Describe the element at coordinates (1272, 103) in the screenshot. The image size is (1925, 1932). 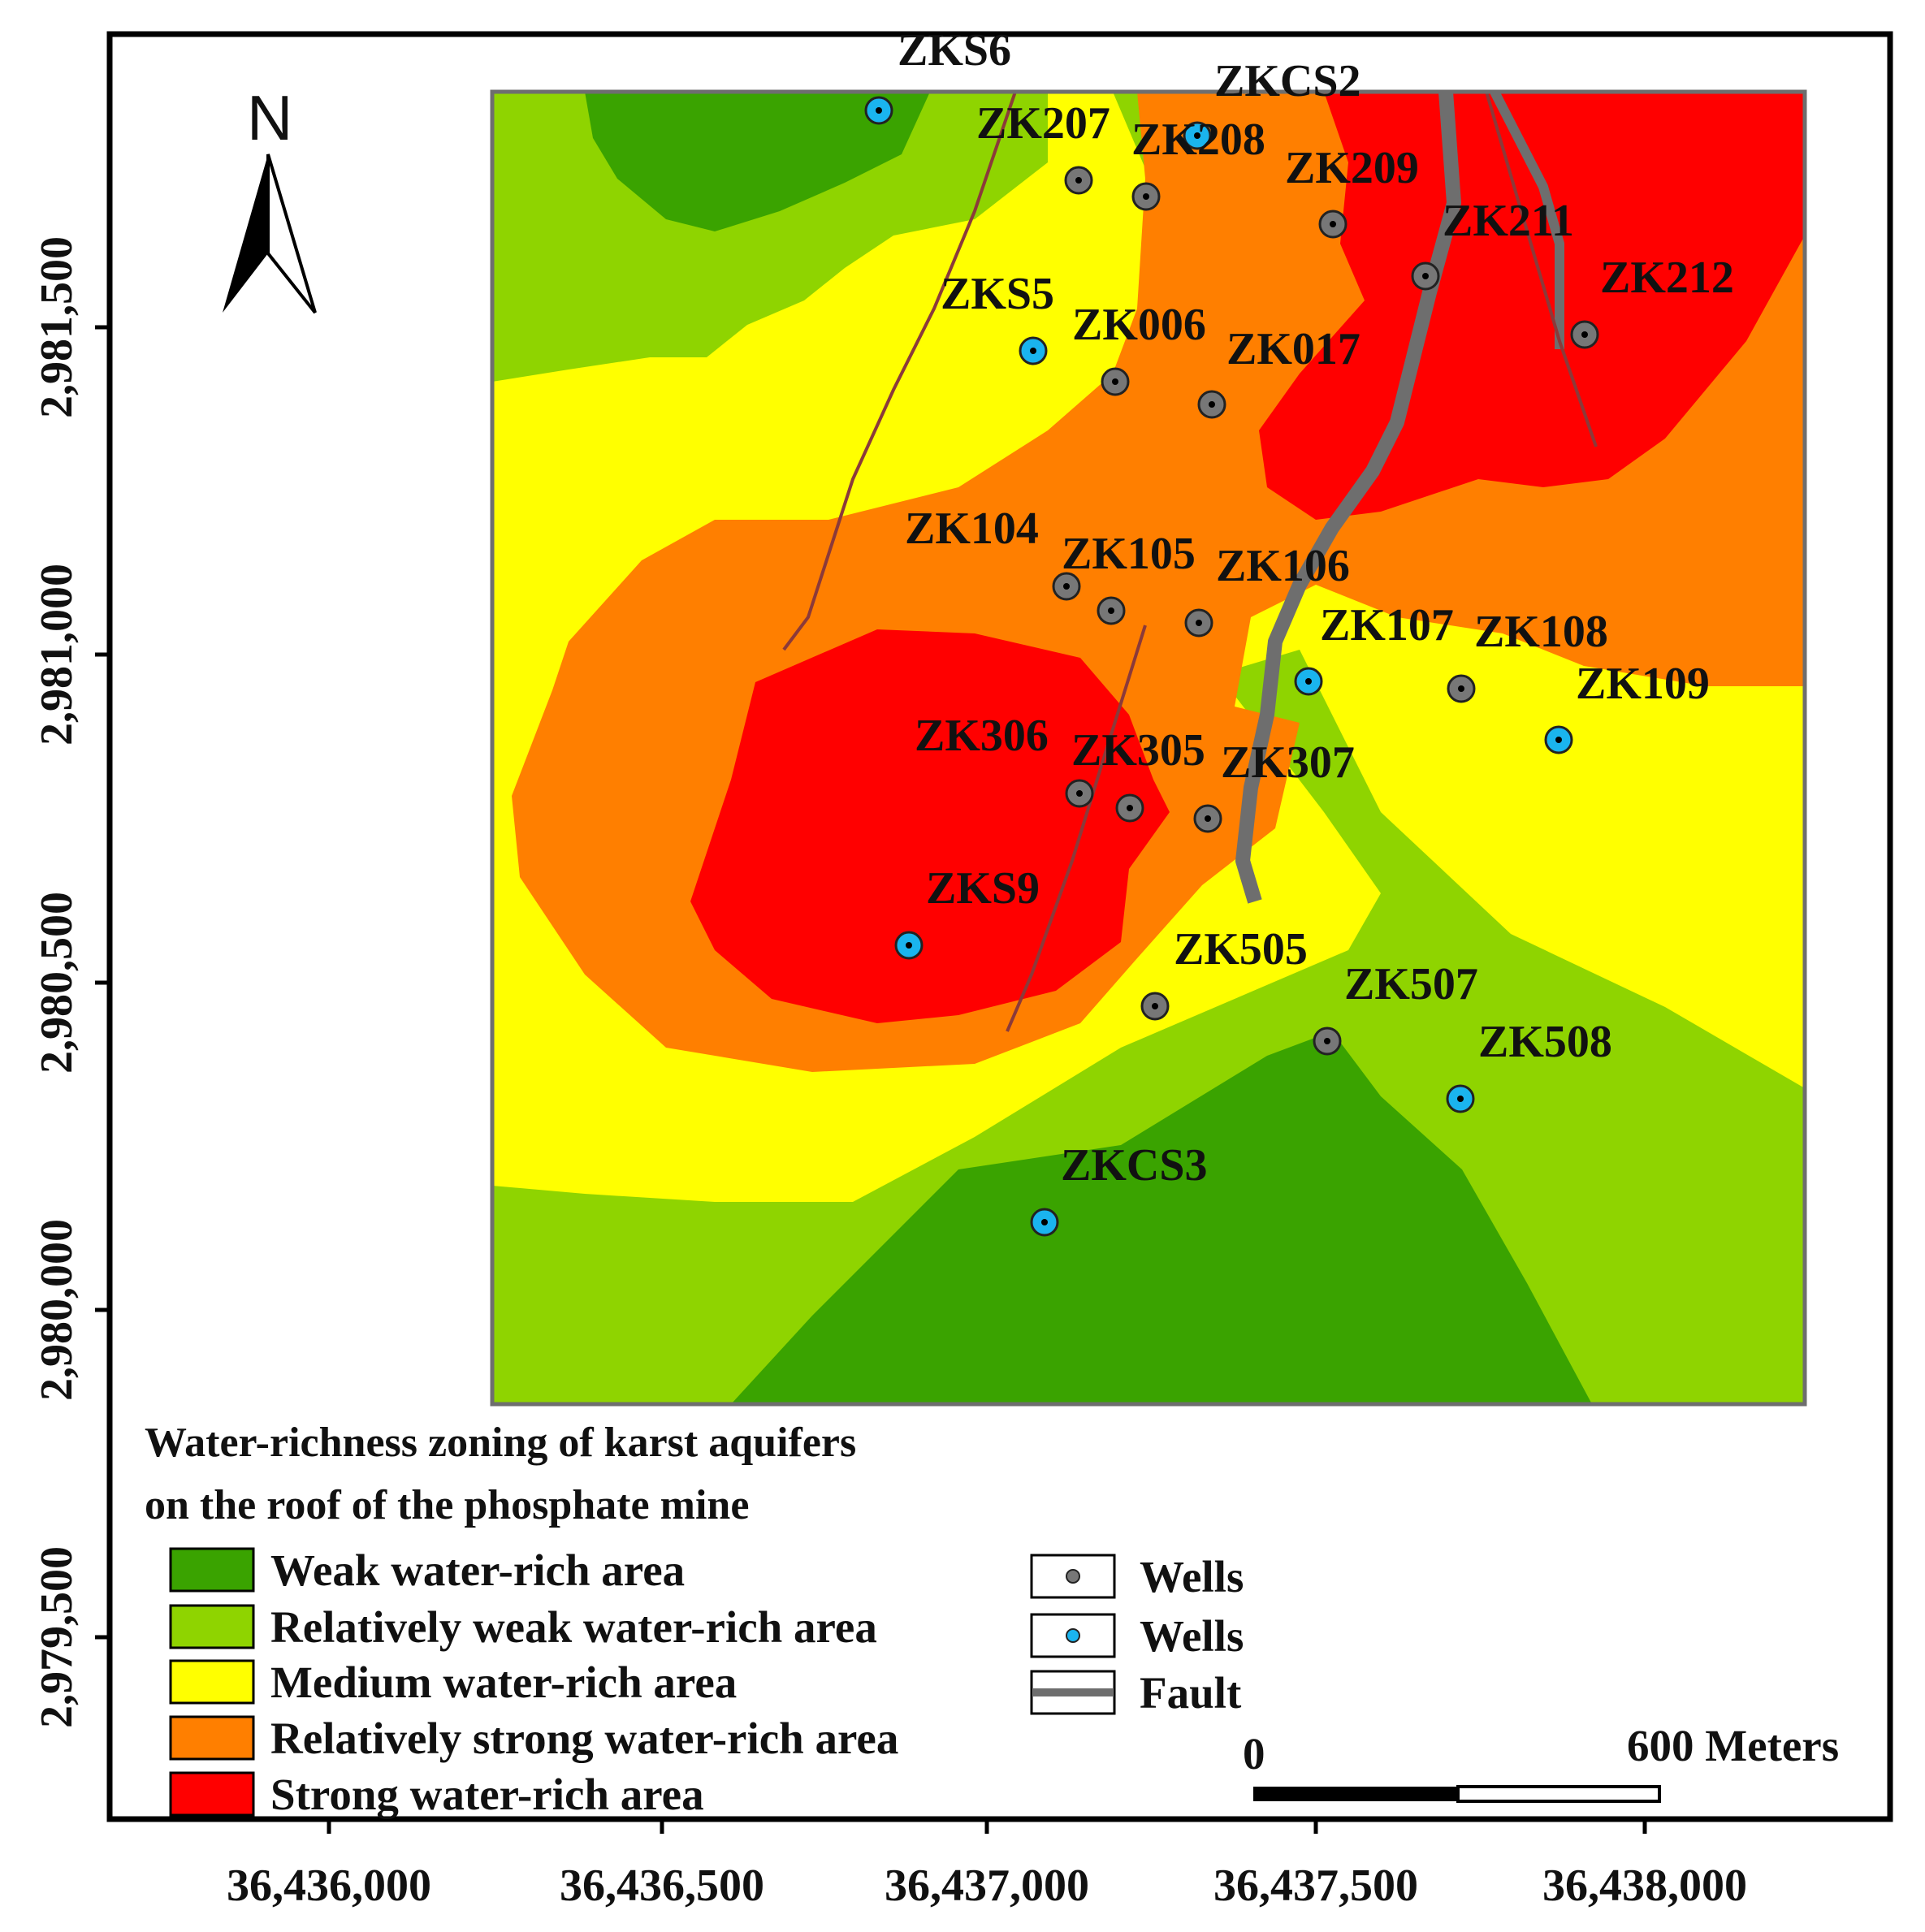
I see `well-zkcs2: ZKCS2` at that location.